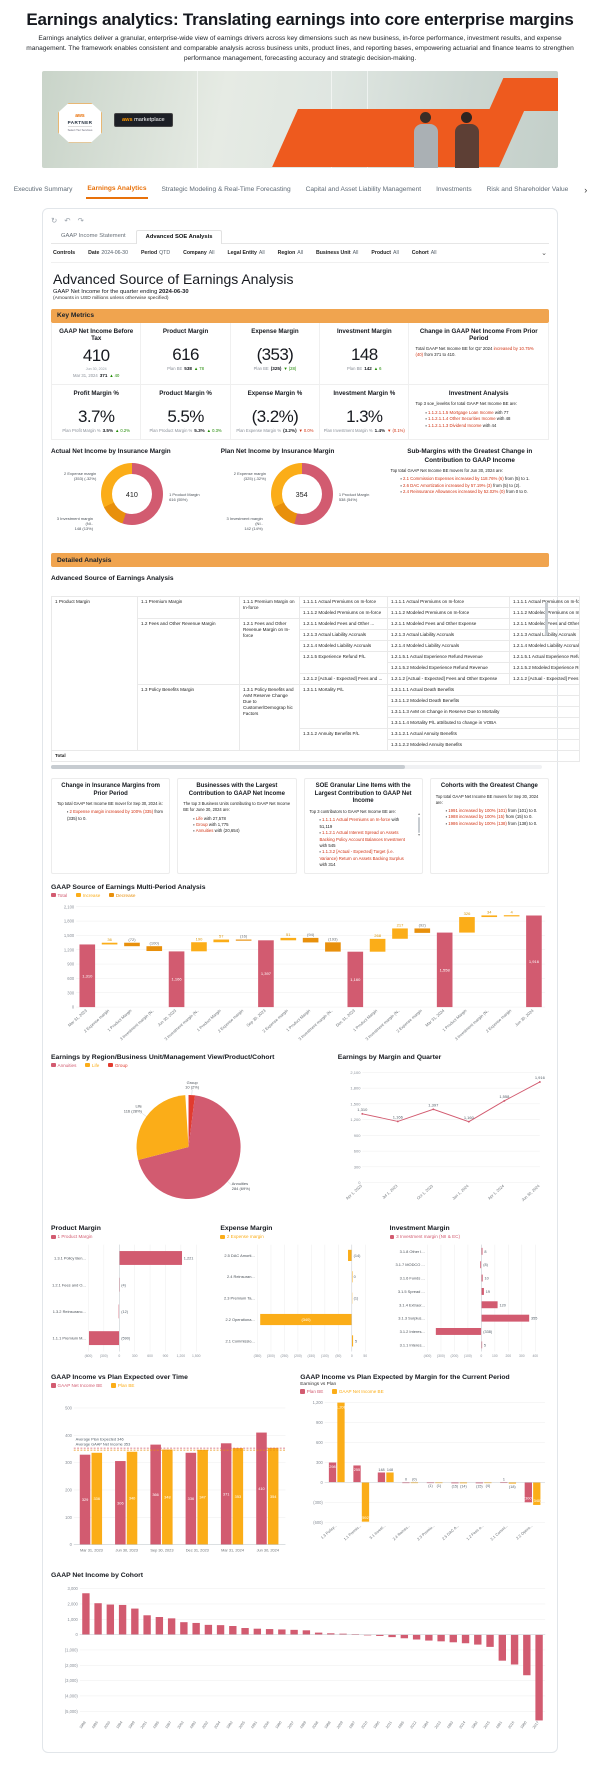  What do you see at coordinates (528, 190) in the screenshot?
I see `nav-tab-risk-and-shareholder-value: Risk and Shareholder Value` at bounding box center [528, 190].